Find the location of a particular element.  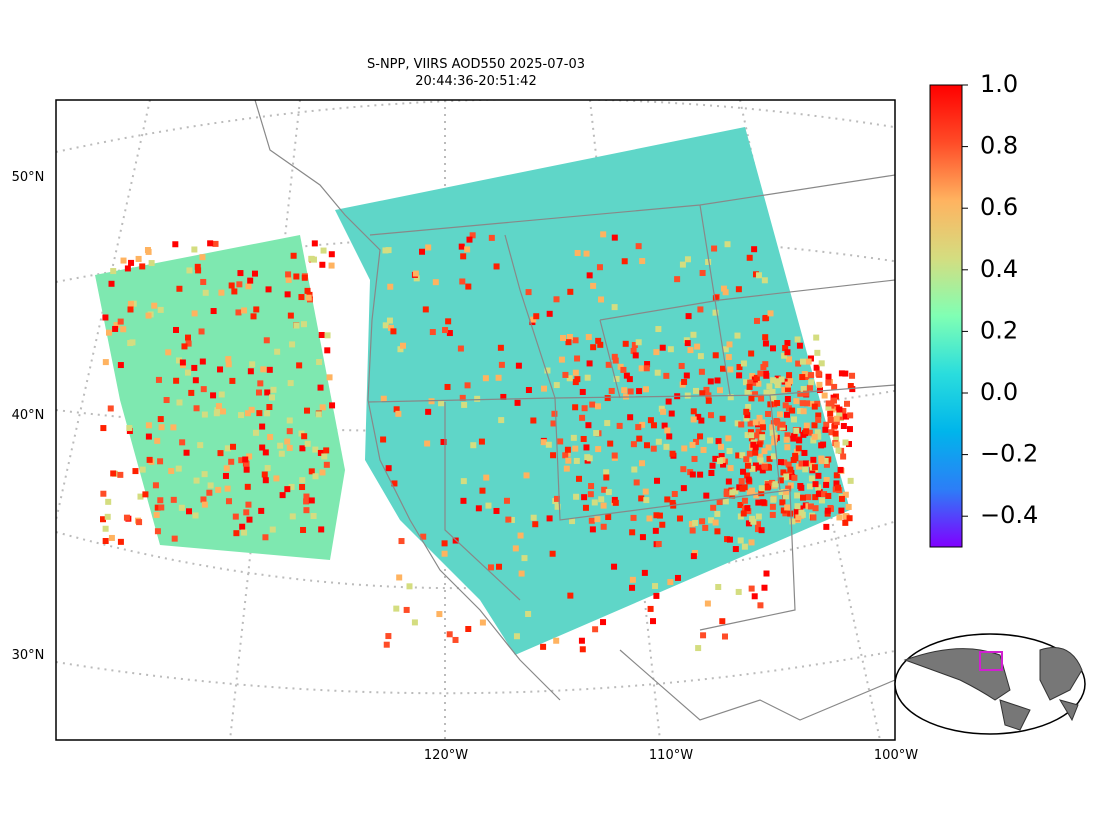

inset-globe is located at coordinates (990, 684).